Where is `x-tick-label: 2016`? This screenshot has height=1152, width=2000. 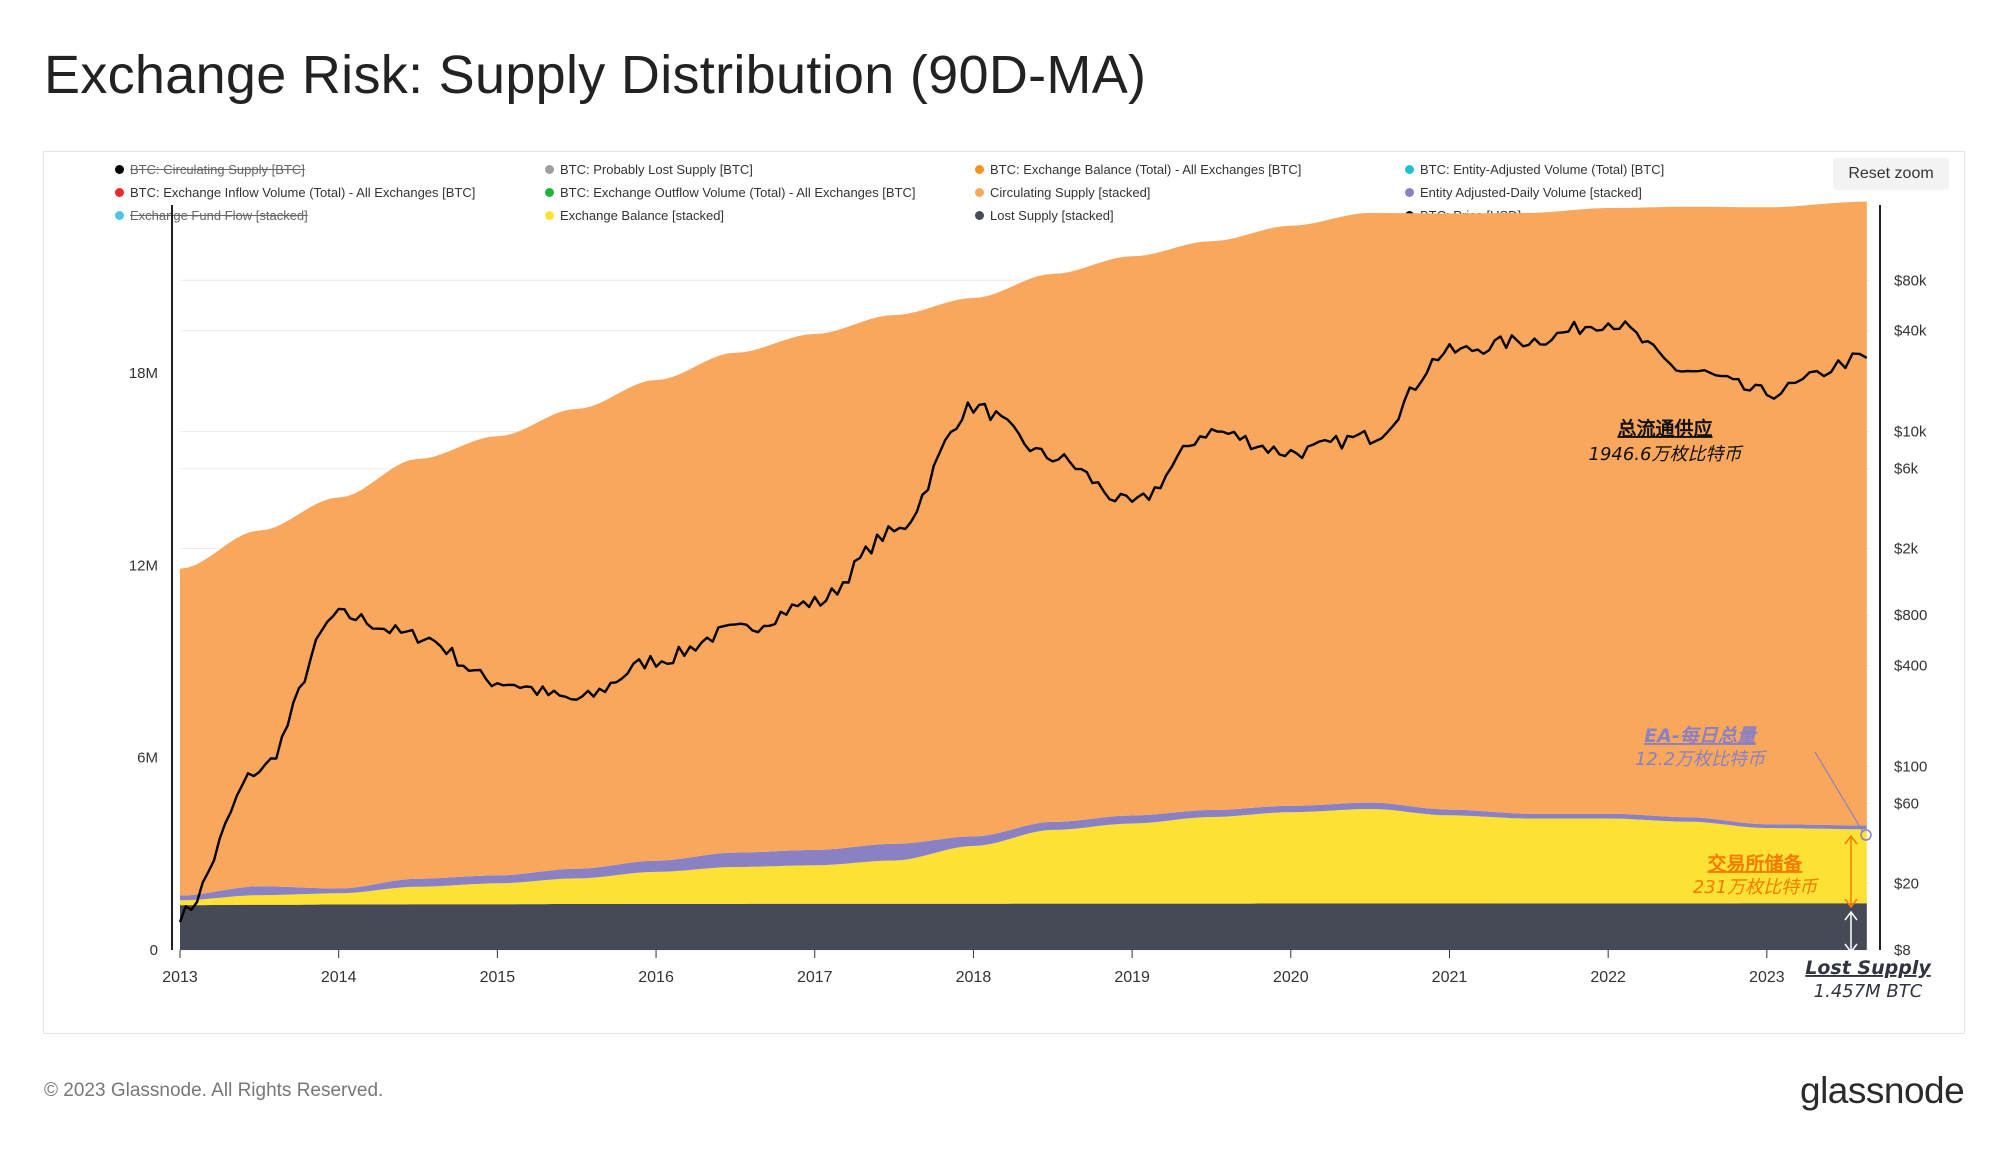
x-tick-label: 2016 is located at coordinates (656, 977).